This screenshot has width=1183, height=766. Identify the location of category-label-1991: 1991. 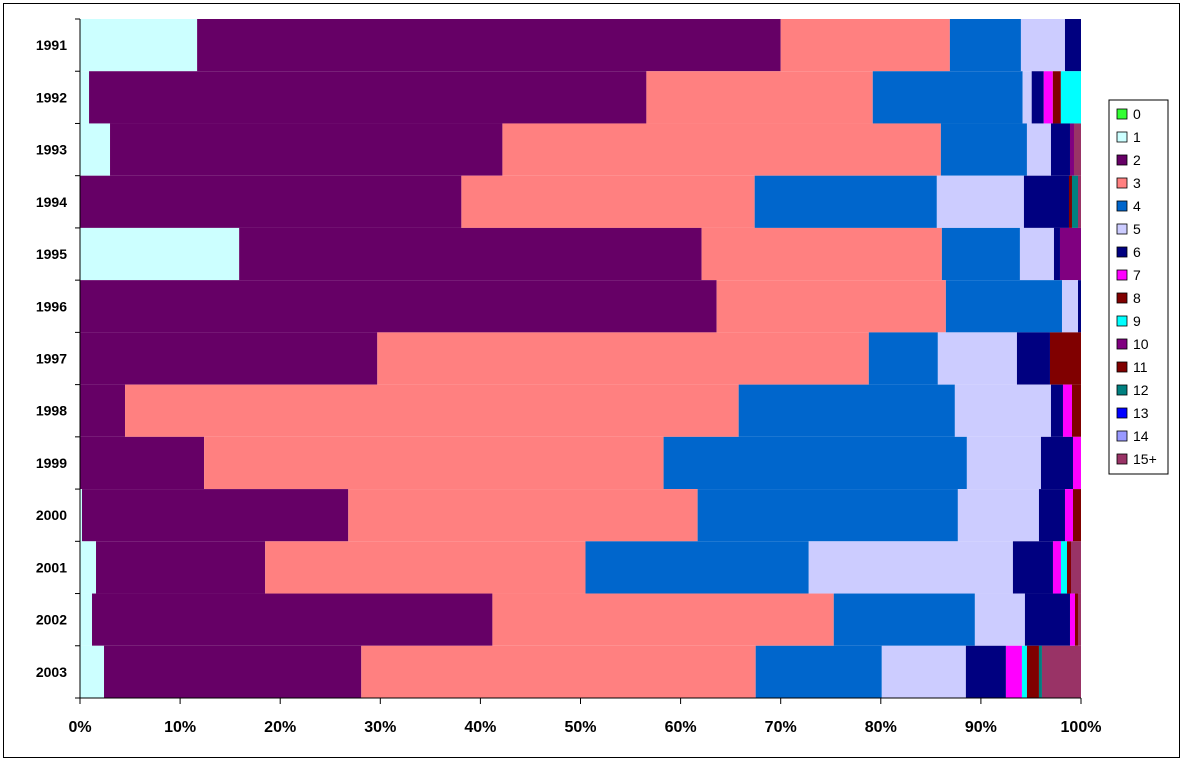
(51, 45).